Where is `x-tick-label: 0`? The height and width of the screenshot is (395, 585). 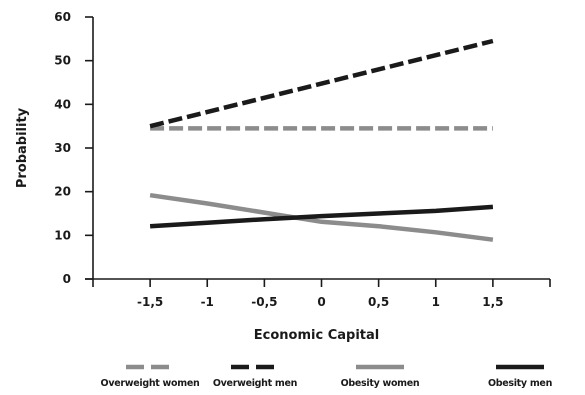 x-tick-label: 0 is located at coordinates (321, 302).